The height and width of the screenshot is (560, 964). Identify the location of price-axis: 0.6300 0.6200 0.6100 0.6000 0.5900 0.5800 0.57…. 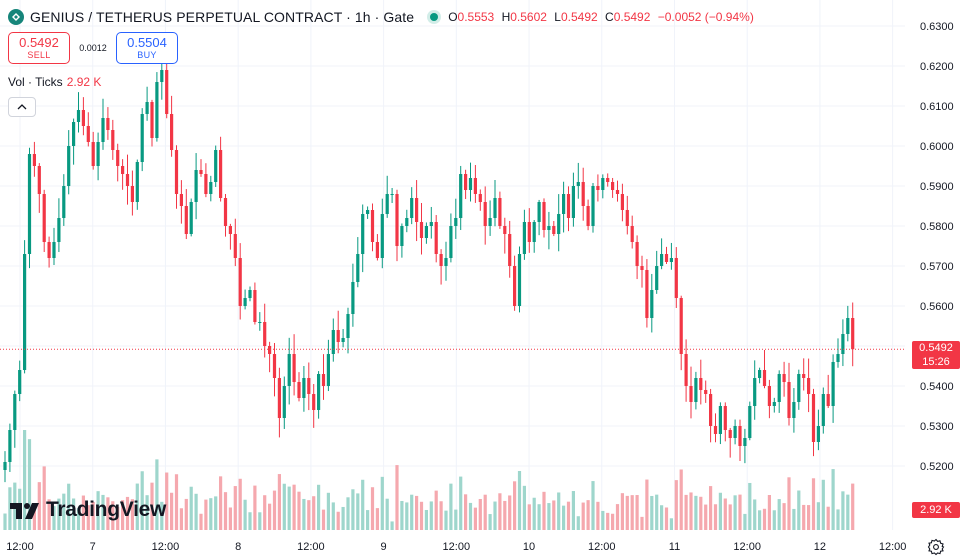
(937, 247).